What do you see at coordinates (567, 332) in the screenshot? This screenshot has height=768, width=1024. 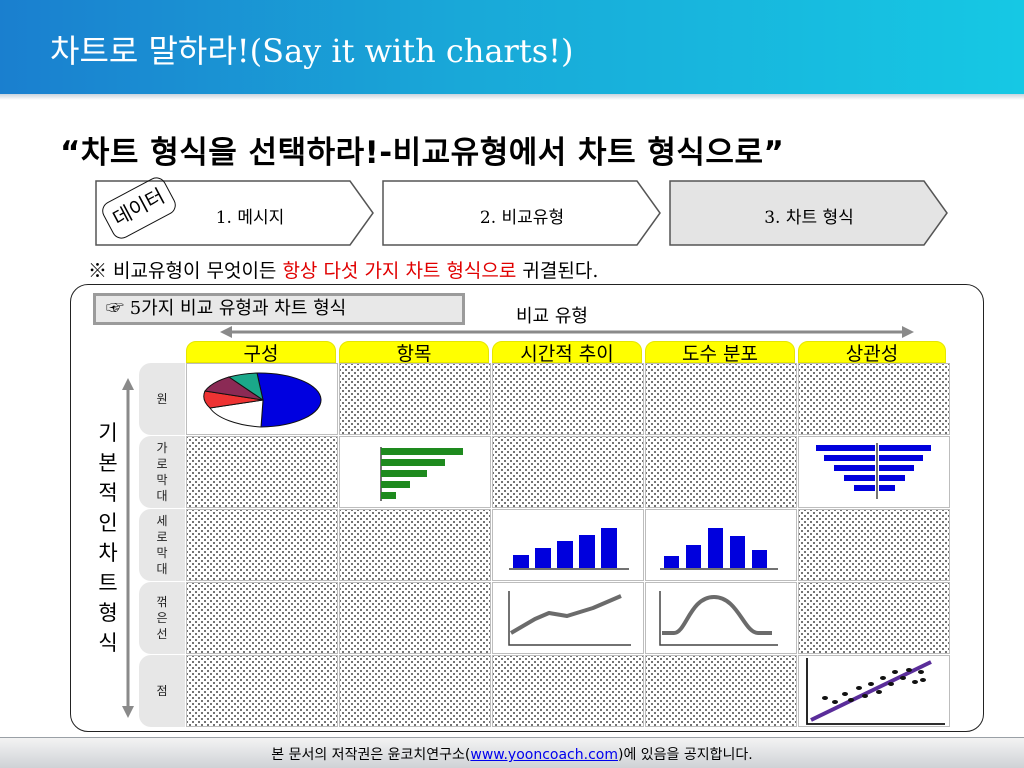 I see `horizontal-double-arrow` at bounding box center [567, 332].